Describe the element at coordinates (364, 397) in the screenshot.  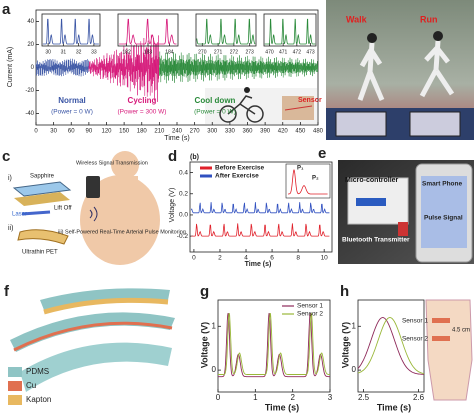
I see `x-tick-label: 2.5` at that location.